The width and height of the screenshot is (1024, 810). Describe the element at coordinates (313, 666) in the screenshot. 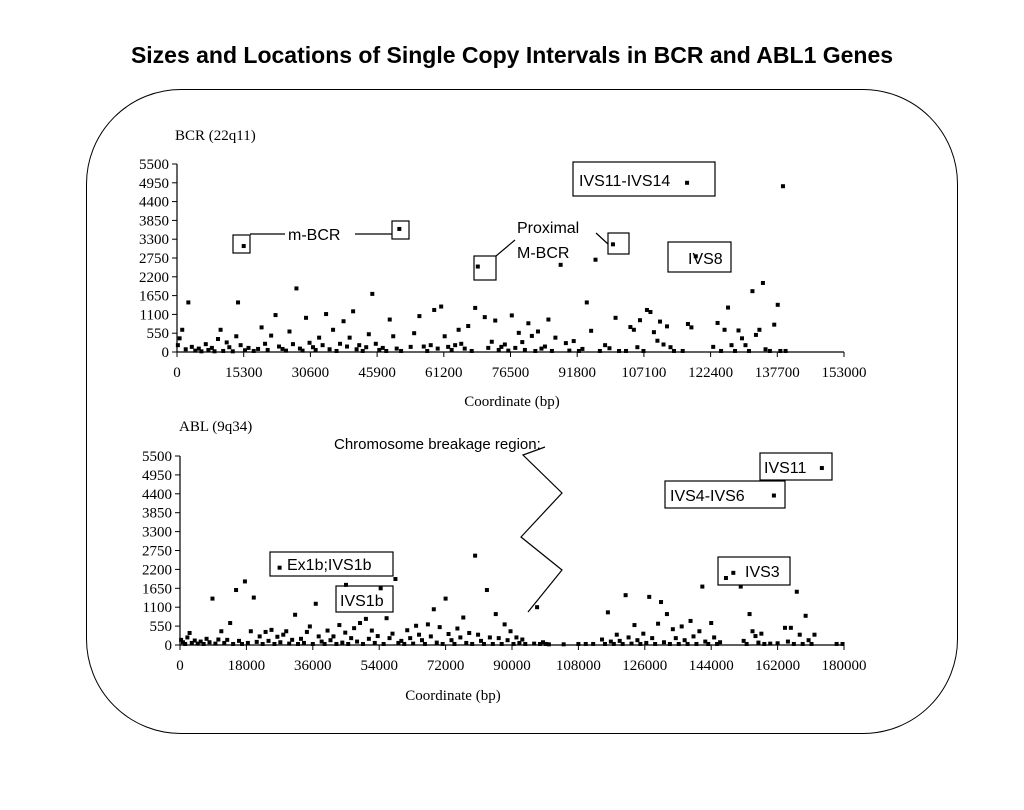

I see `abl-x-tick-label: 36000` at that location.